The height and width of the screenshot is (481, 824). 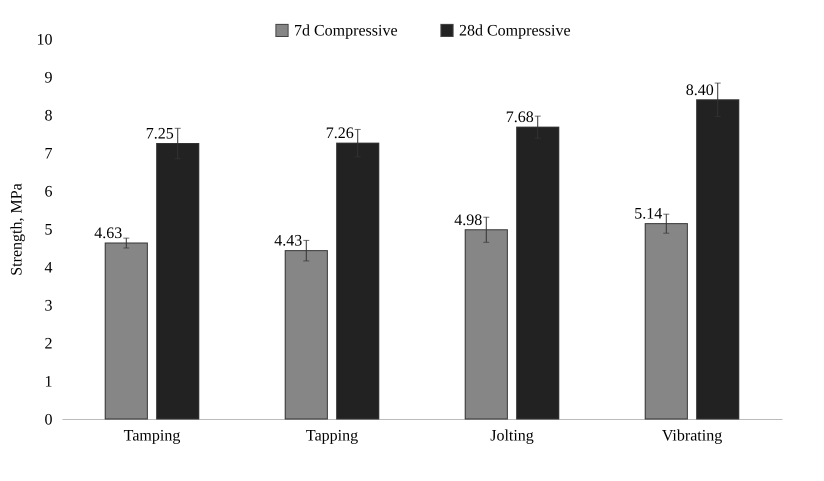 I want to click on data-label: 7.26, so click(x=340, y=133).